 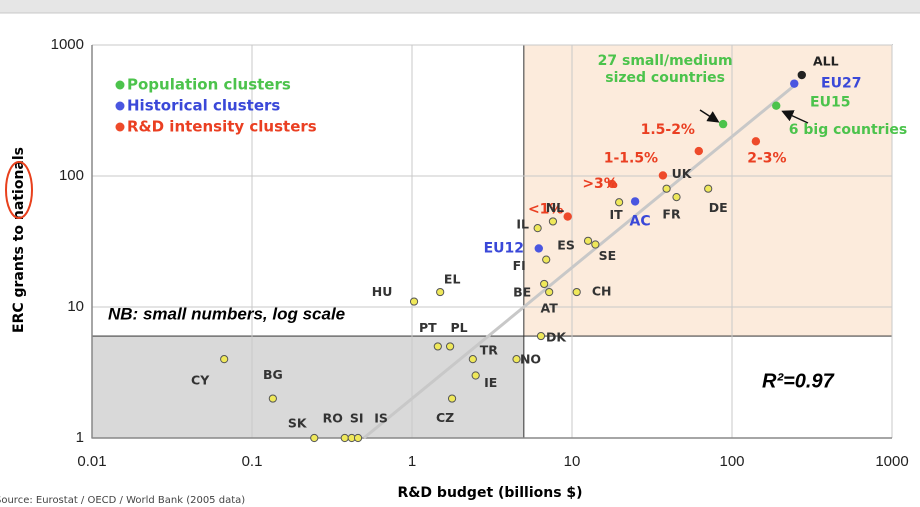 What do you see at coordinates (826, 61) in the screenshot?
I see `point-label: ALL` at bounding box center [826, 61].